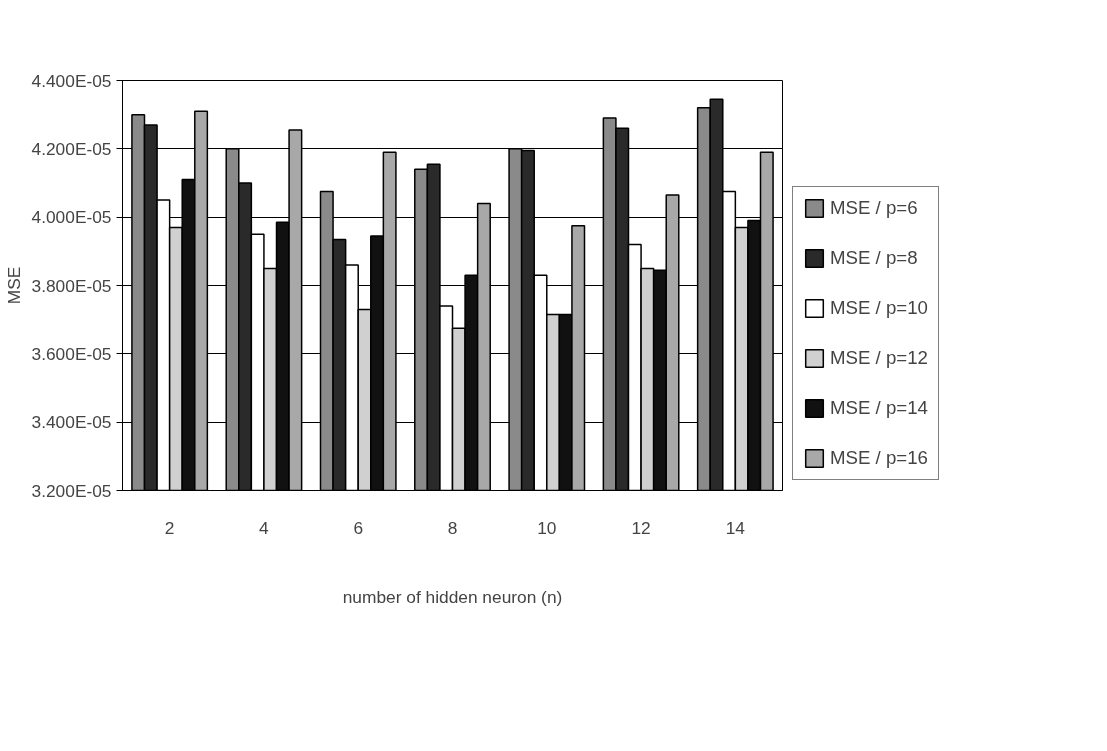  Describe the element at coordinates (547, 527) in the screenshot. I see `x-tick-label: 10` at that location.